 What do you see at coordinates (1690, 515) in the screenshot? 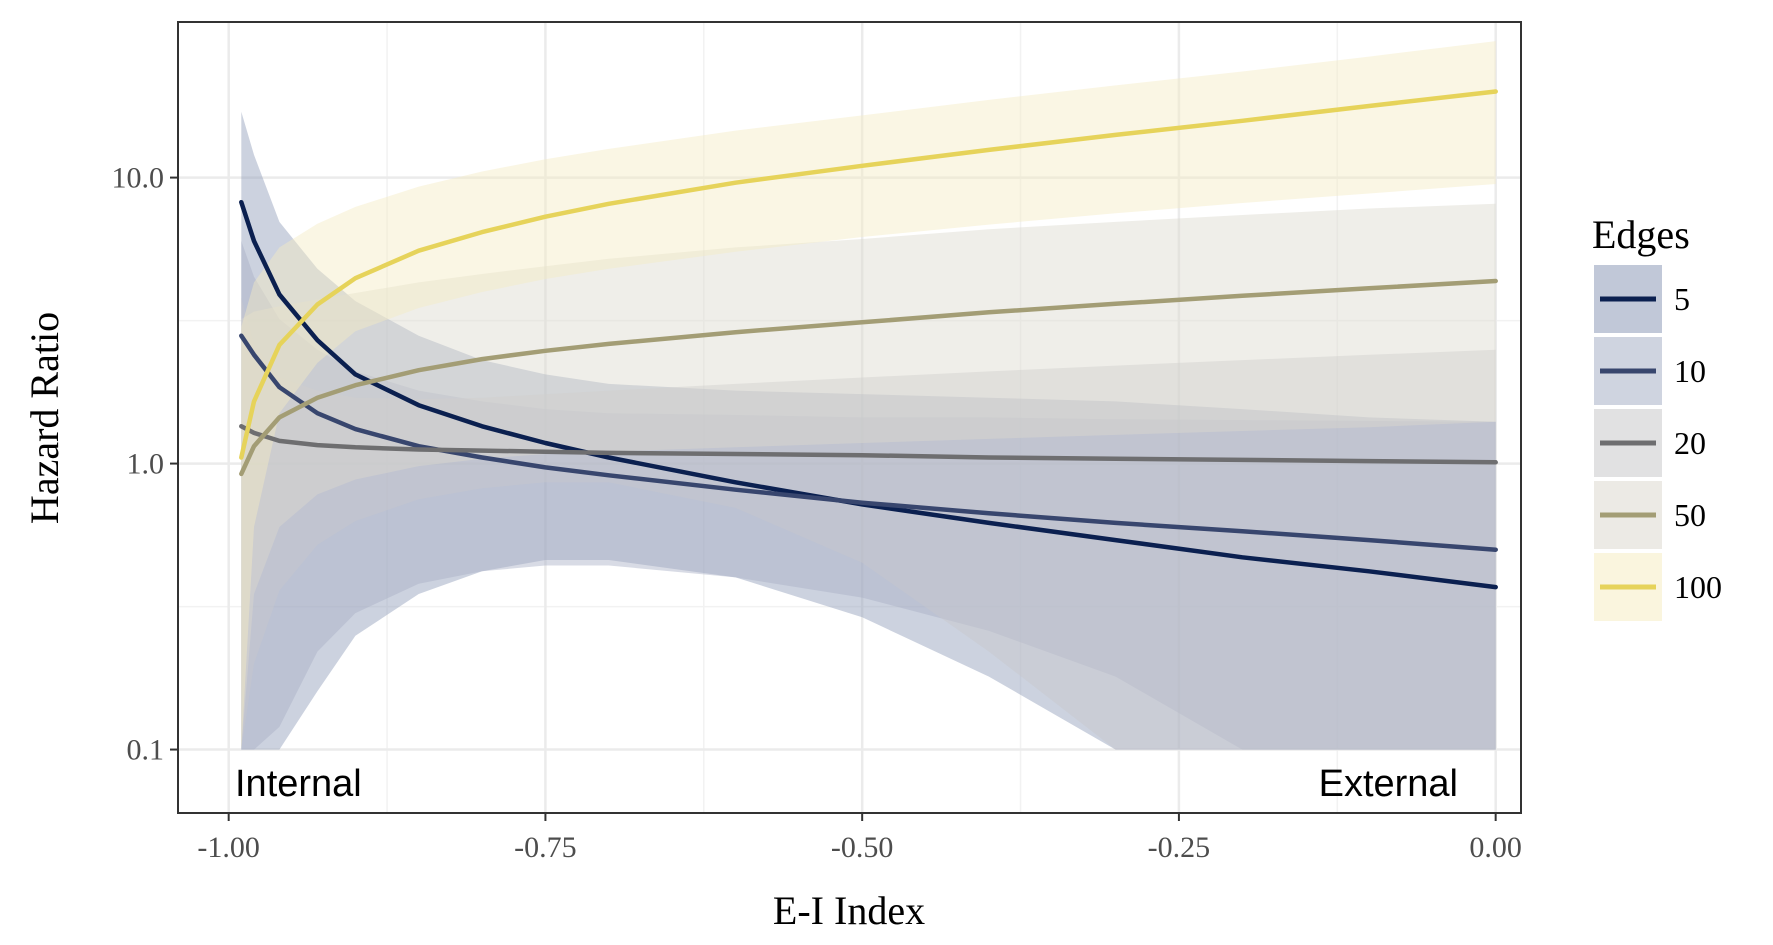
I see `legend-label: 50` at bounding box center [1690, 515].